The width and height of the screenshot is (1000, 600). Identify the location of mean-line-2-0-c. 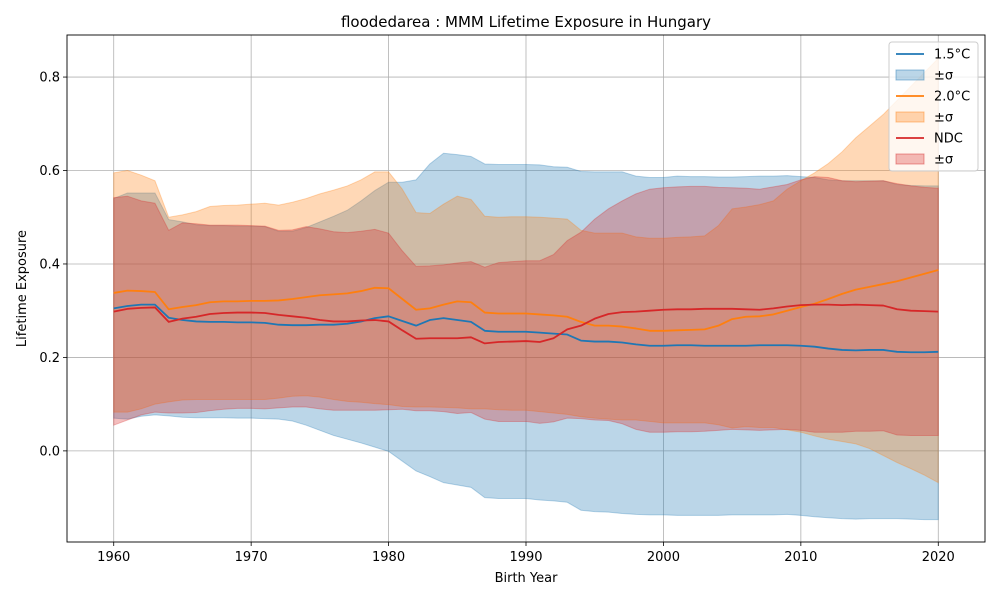
(526, 300).